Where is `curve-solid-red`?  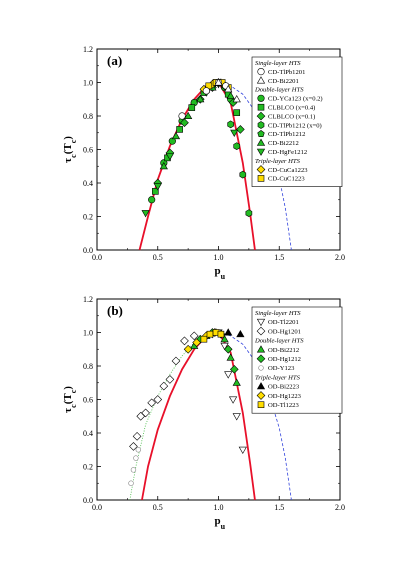 curve-solid-red is located at coordinates (197, 166).